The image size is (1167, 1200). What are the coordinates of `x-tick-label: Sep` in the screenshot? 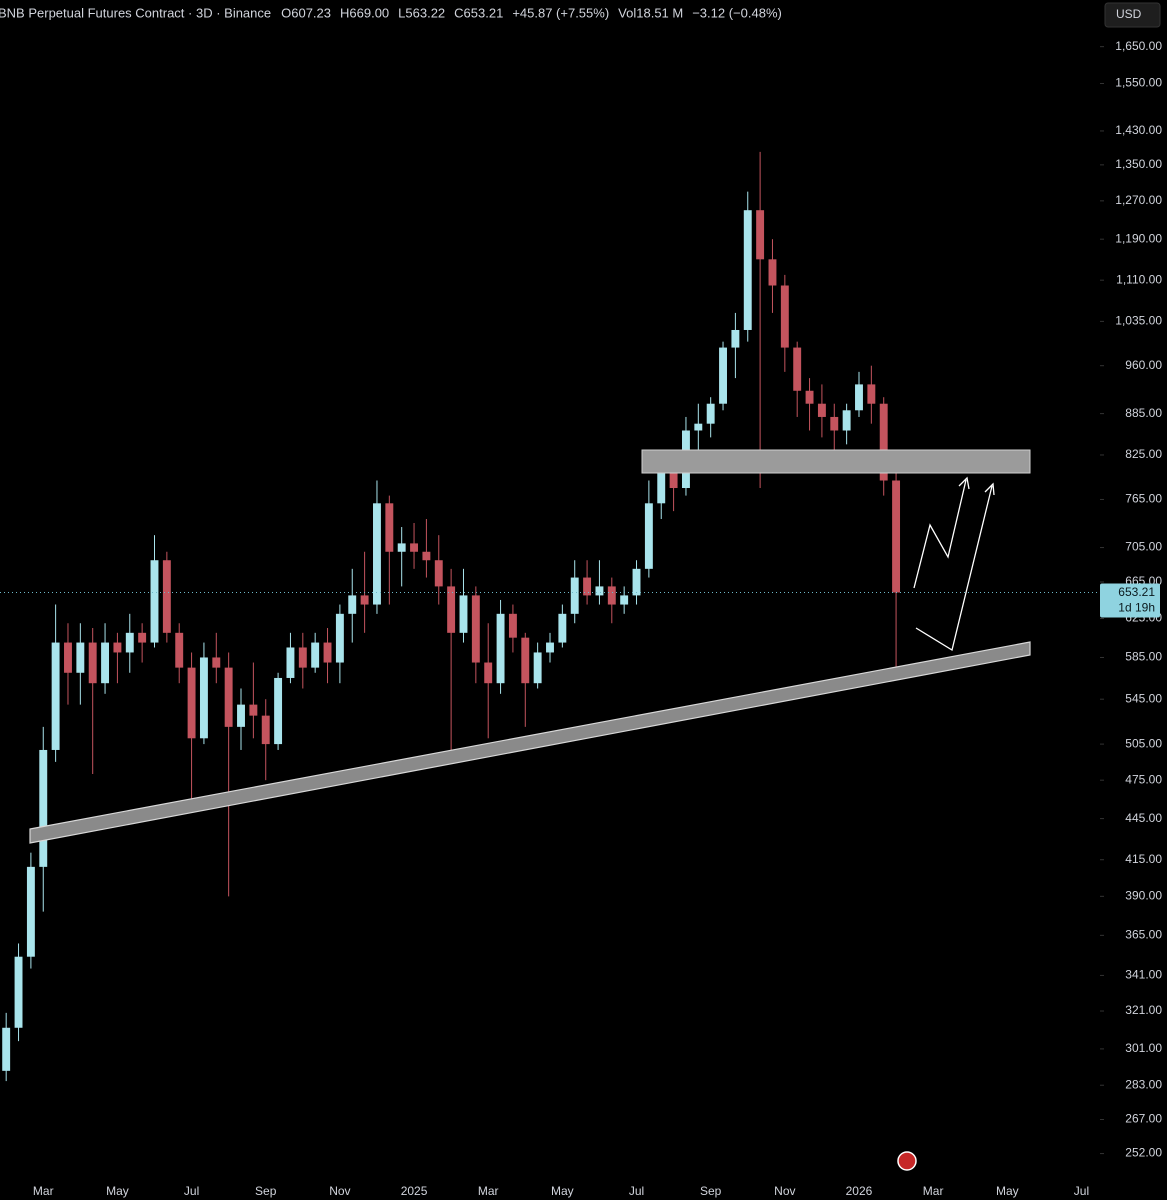 It's located at (711, 1191).